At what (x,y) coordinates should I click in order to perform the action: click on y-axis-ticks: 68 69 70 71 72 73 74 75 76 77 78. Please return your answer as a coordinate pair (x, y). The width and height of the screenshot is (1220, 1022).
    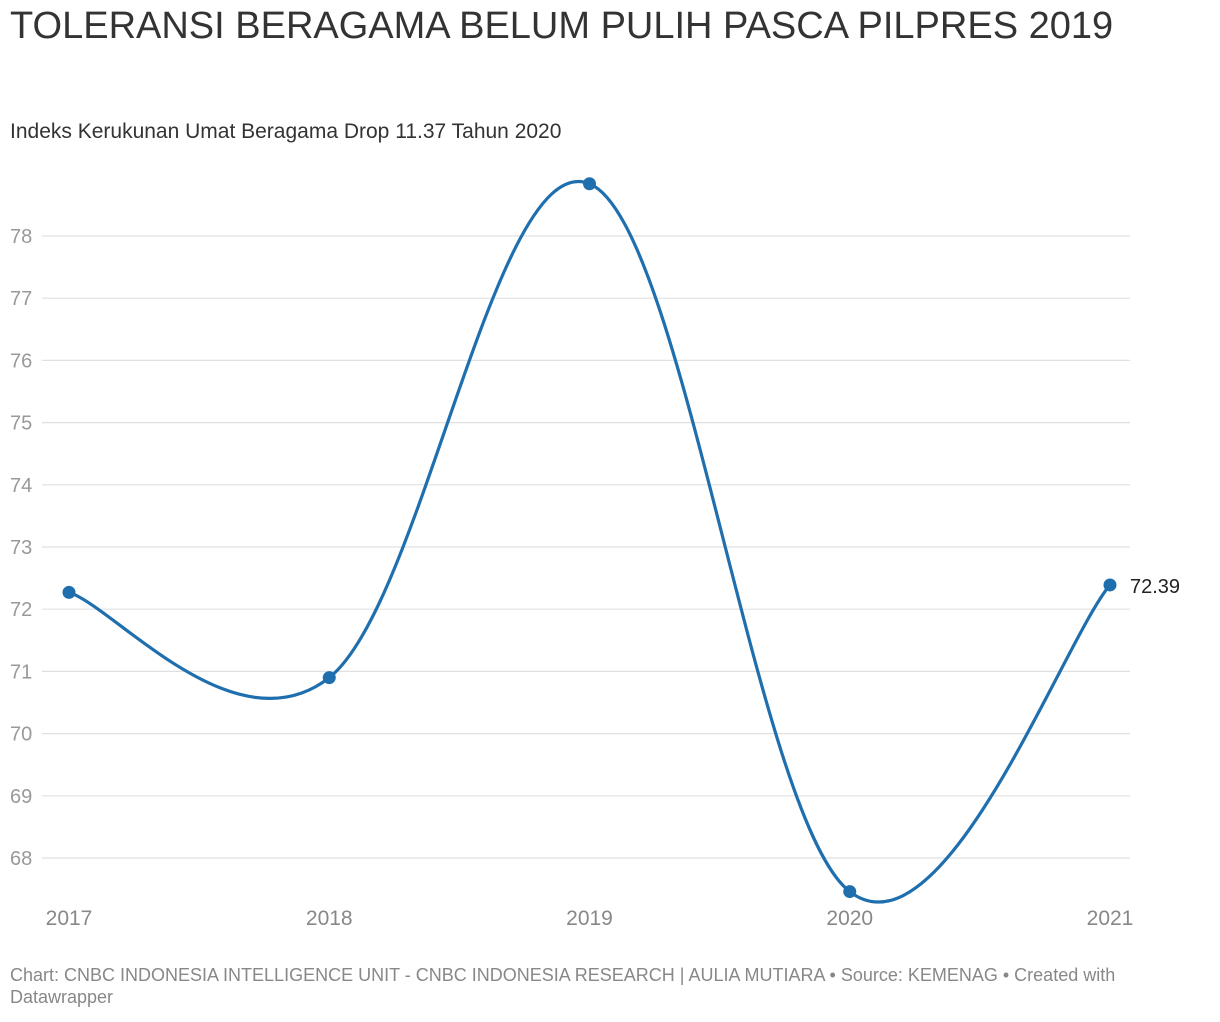
    Looking at the image, I should click on (21, 548).